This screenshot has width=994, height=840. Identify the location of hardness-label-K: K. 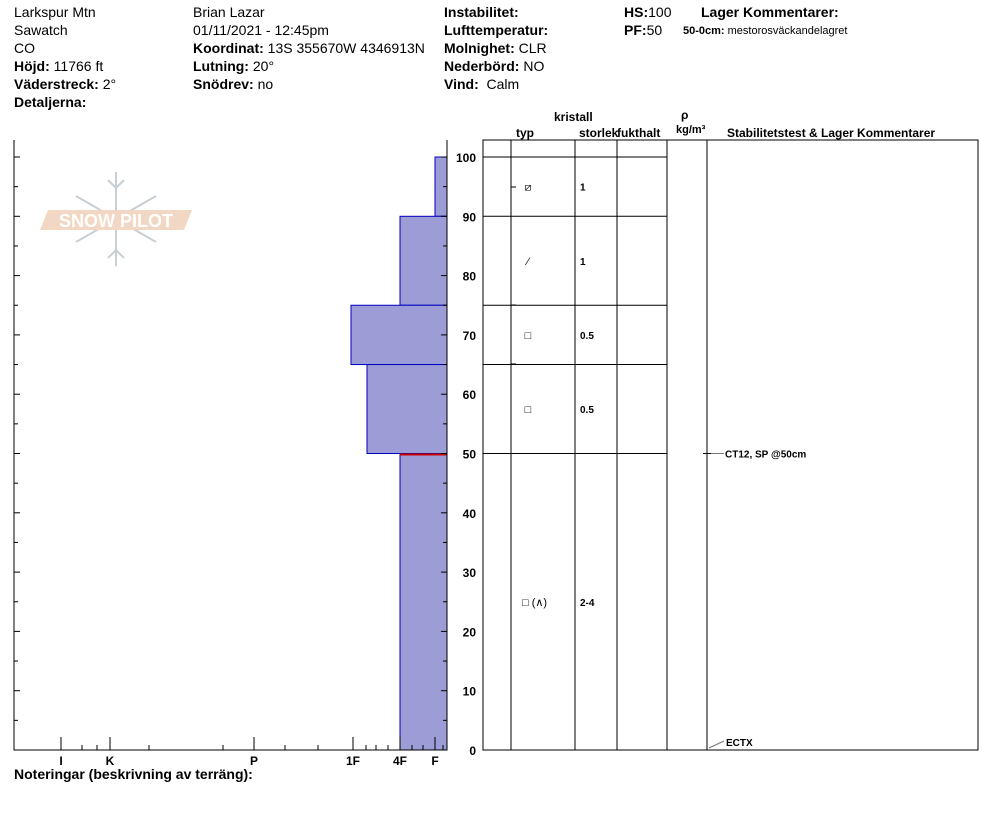
(110, 761).